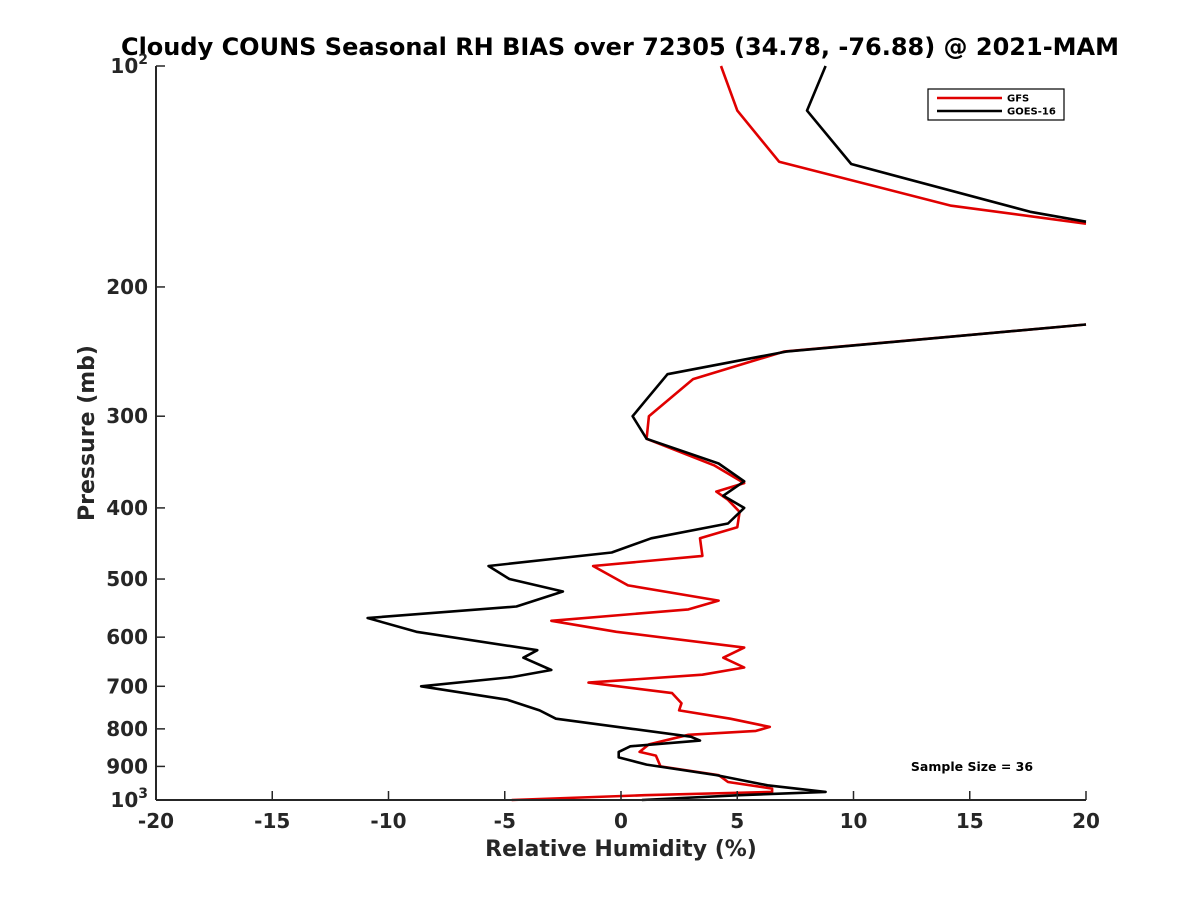 The height and width of the screenshot is (900, 1200). I want to click on y-tick-label: 200, so click(127, 287).